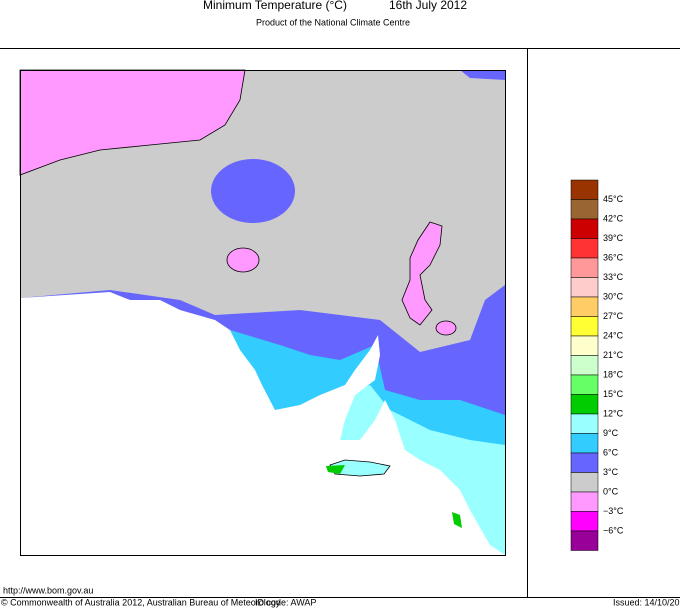  What do you see at coordinates (613, 296) in the screenshot?
I see `legend-label: 30°C` at bounding box center [613, 296].